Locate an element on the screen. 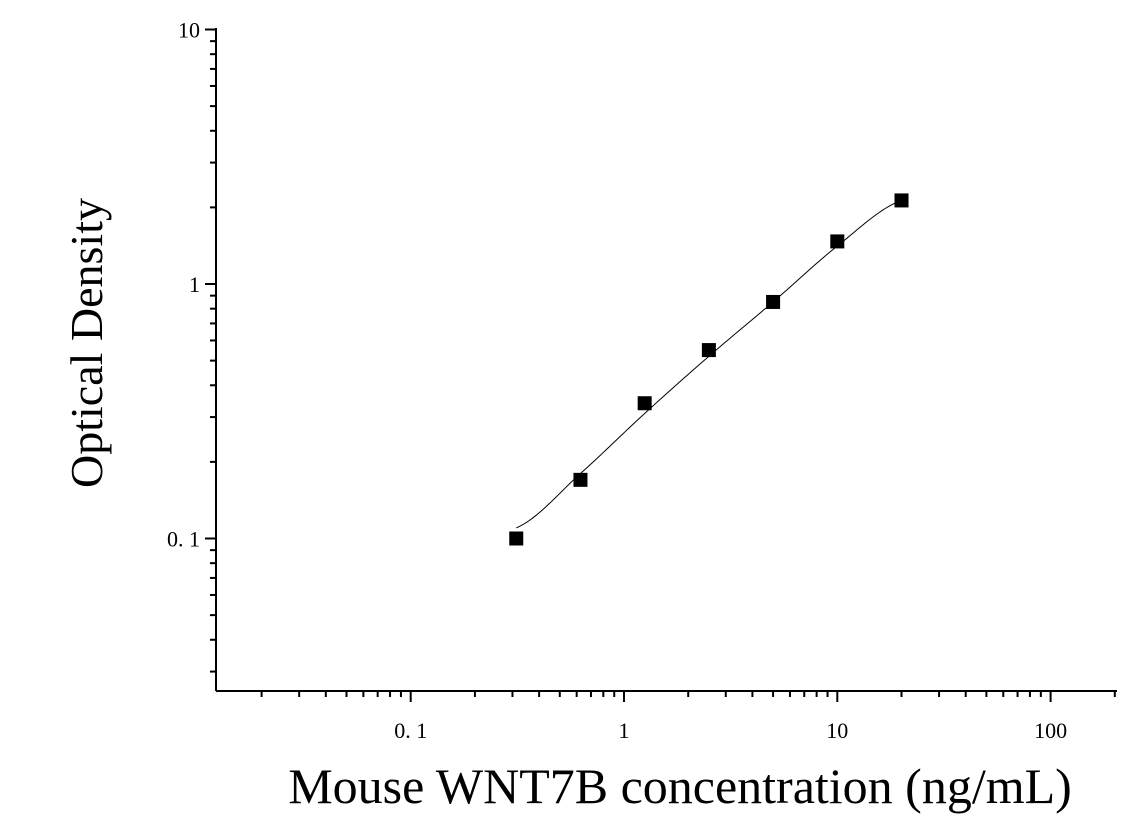  y-tick-label: 10 is located at coordinates (189, 30).